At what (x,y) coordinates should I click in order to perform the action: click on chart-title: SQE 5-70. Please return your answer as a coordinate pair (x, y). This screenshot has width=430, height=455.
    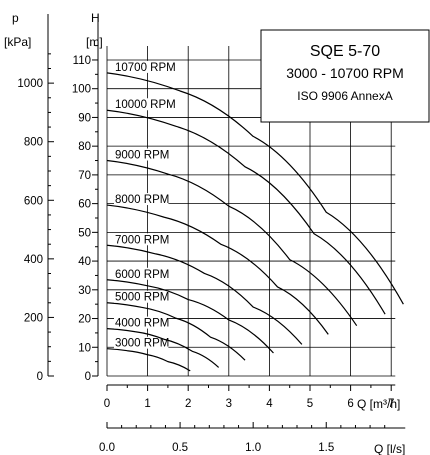
    Looking at the image, I should click on (345, 51).